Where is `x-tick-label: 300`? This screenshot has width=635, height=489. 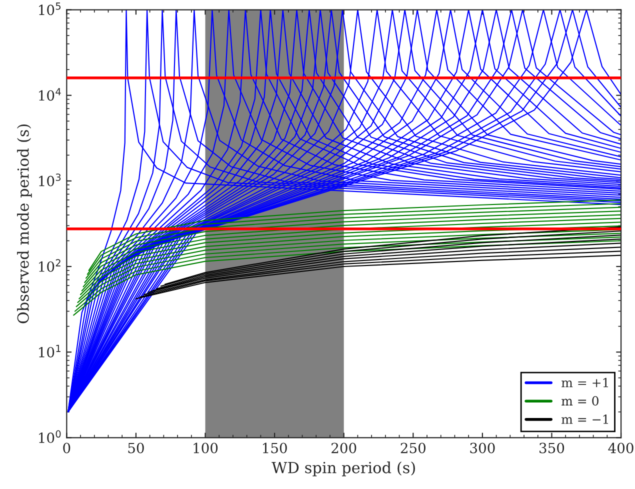
x-tick-label: 300 is located at coordinates (482, 448).